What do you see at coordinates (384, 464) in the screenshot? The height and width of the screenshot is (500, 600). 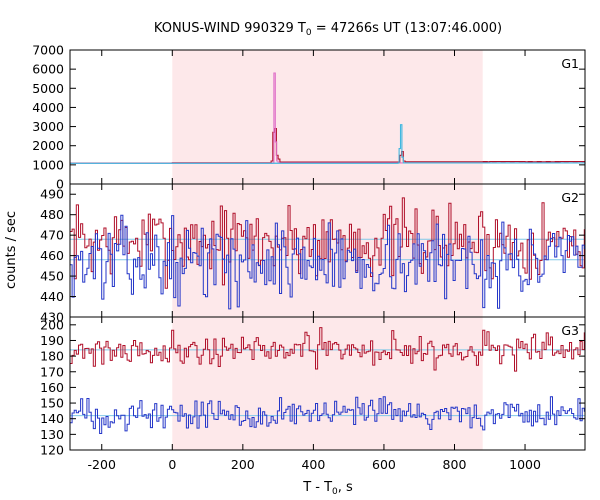 I see `x-tick-label: 600` at bounding box center [384, 464].